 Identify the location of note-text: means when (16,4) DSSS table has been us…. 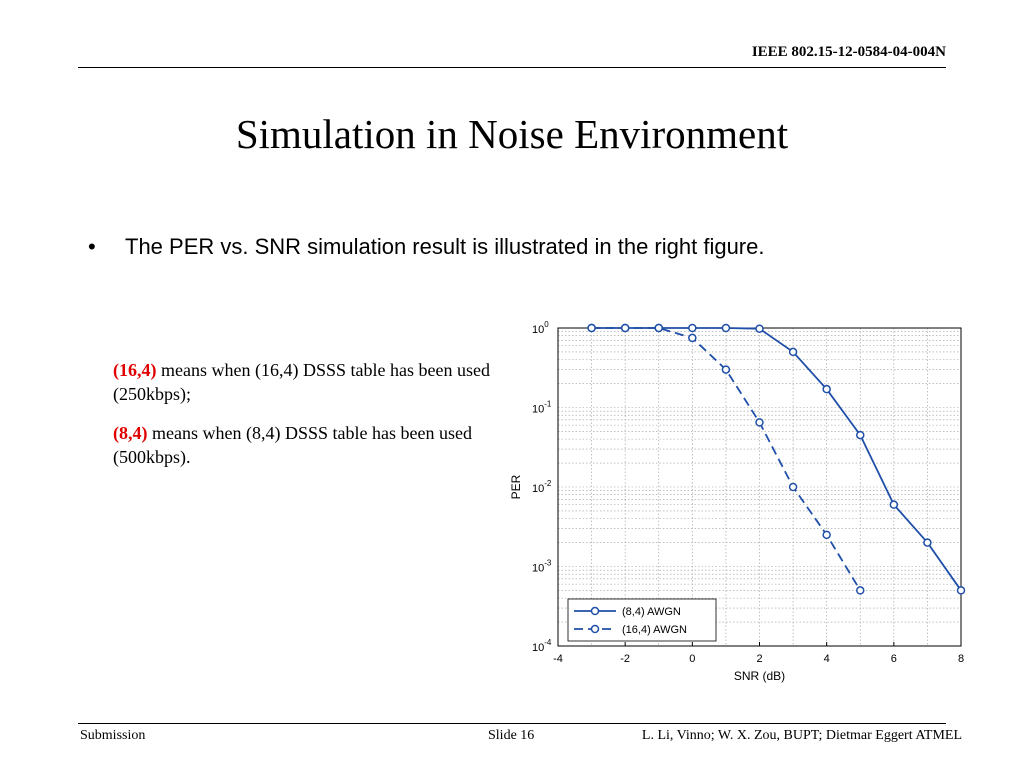
(301, 382).